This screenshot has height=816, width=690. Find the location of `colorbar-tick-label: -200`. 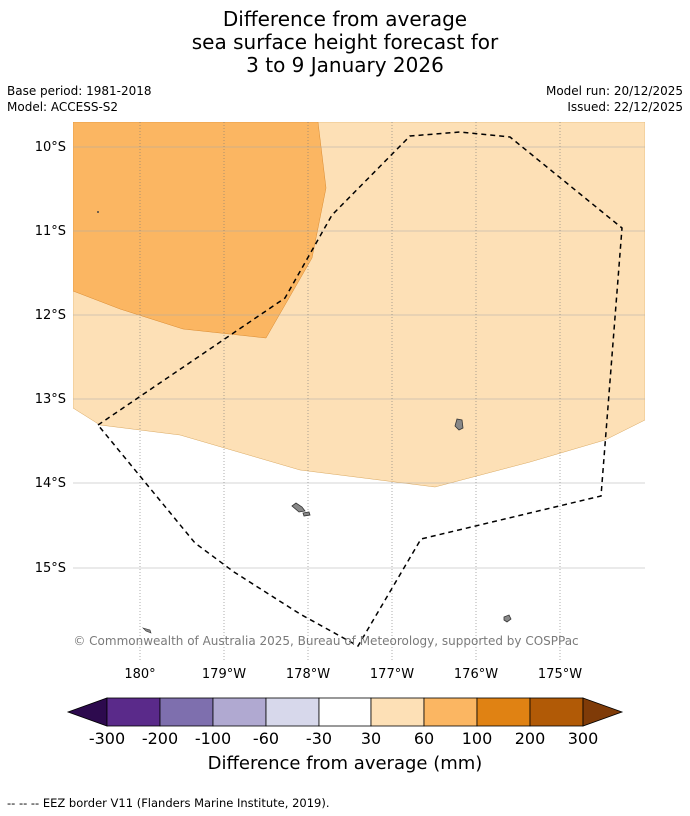

colorbar-tick-label: -200 is located at coordinates (160, 738).